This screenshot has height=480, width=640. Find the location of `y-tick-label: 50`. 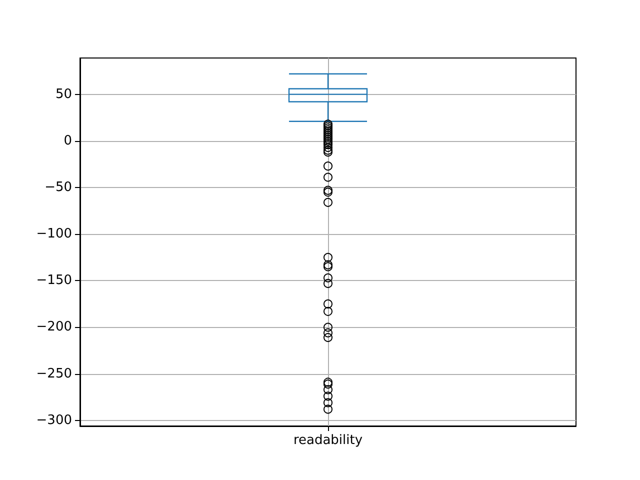

y-tick-label: 50 is located at coordinates (63, 94).